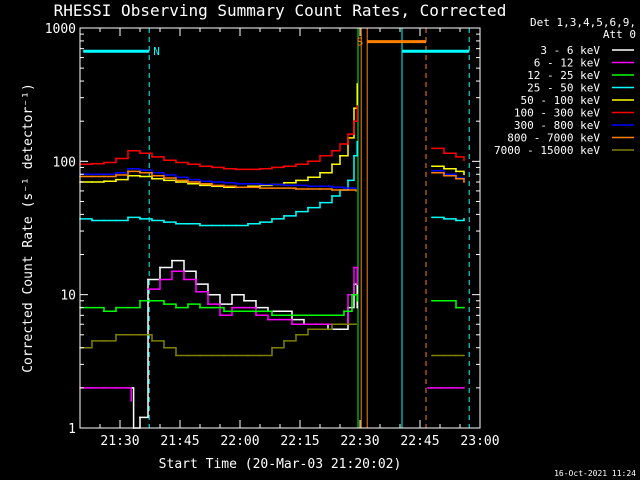 The width and height of the screenshot is (640, 480). Describe the element at coordinates (179, 441) in the screenshot. I see `x-tick-label-1: 21:45` at that location.